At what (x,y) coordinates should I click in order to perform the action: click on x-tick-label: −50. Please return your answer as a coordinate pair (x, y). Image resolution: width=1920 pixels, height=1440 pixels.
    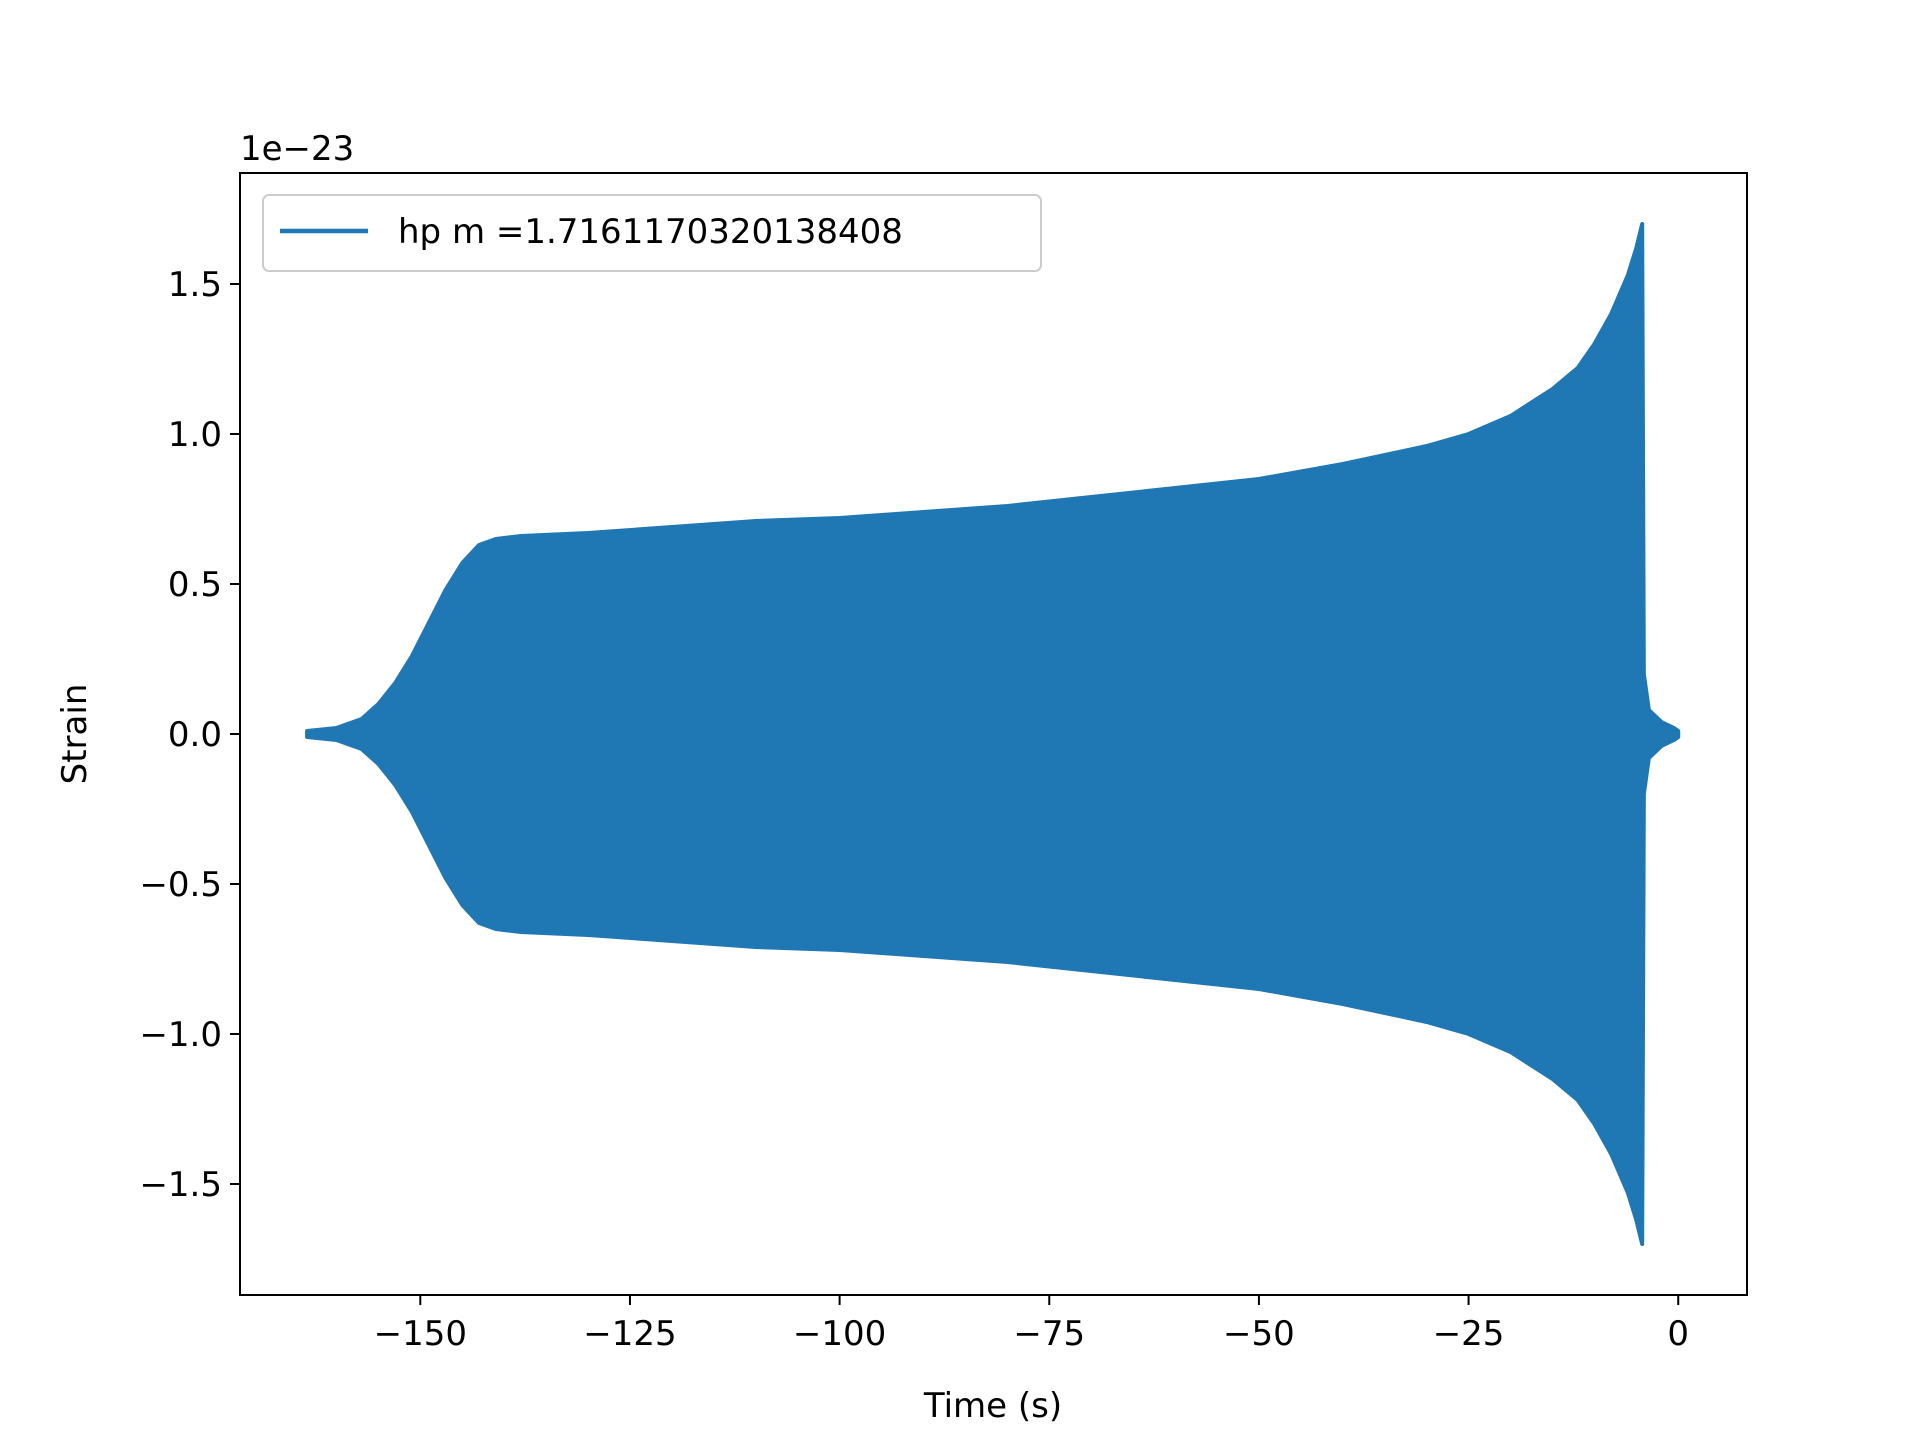
    Looking at the image, I should click on (1259, 1334).